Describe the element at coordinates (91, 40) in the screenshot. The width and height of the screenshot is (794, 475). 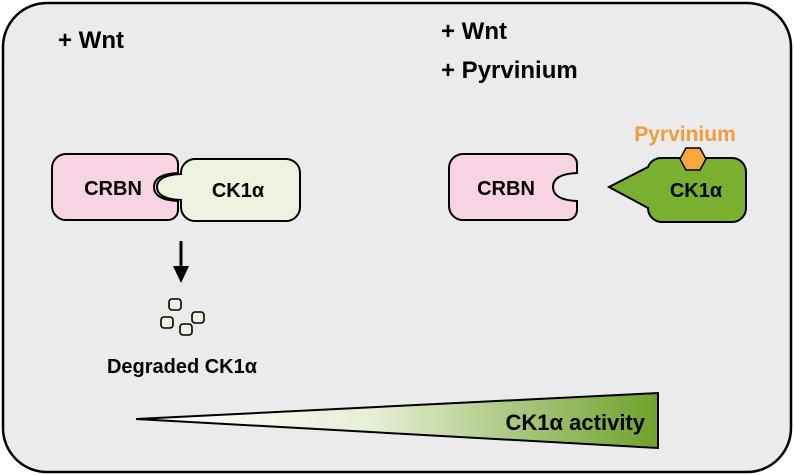
I see `left-condition-label: + Wnt` at that location.